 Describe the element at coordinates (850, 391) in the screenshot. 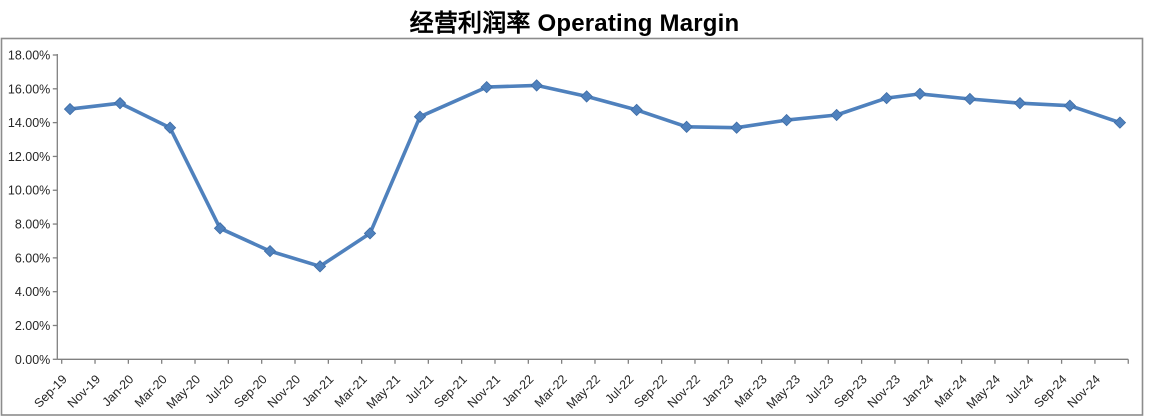

I see `x-axis-tick-label: Sep-23` at that location.